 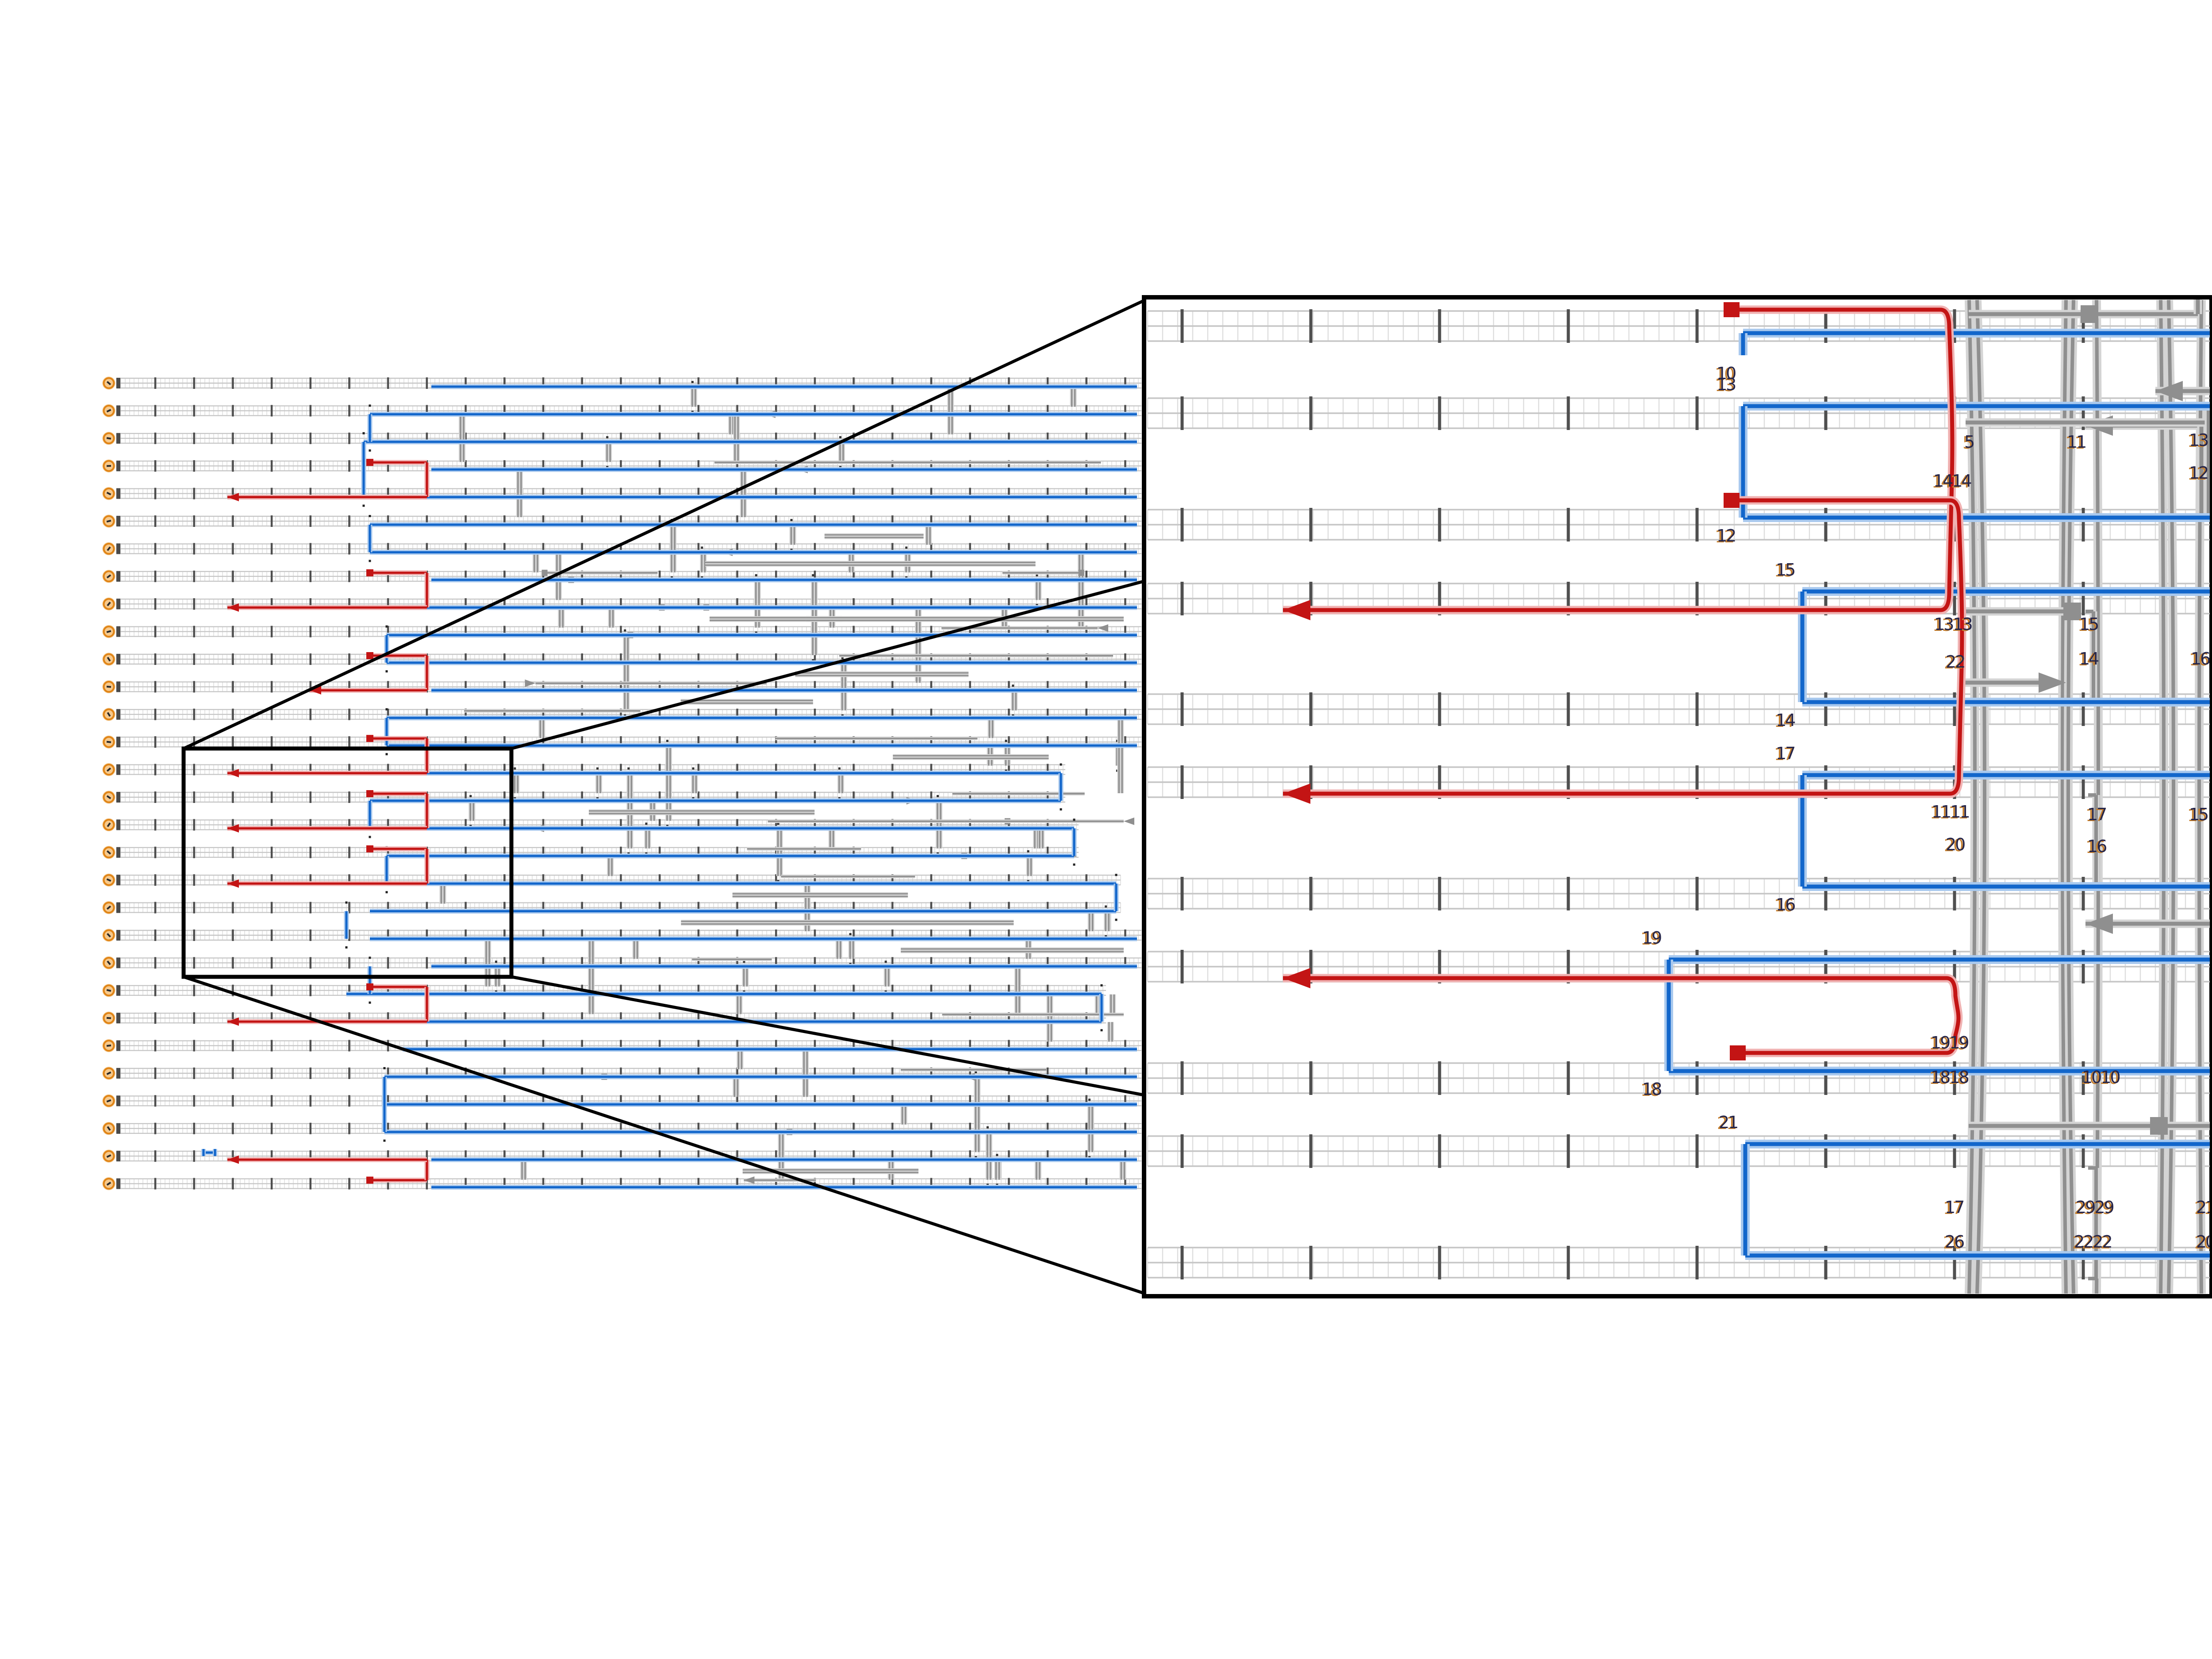 I want to click on route-number-label: 2222, so click(x=1955, y=662).